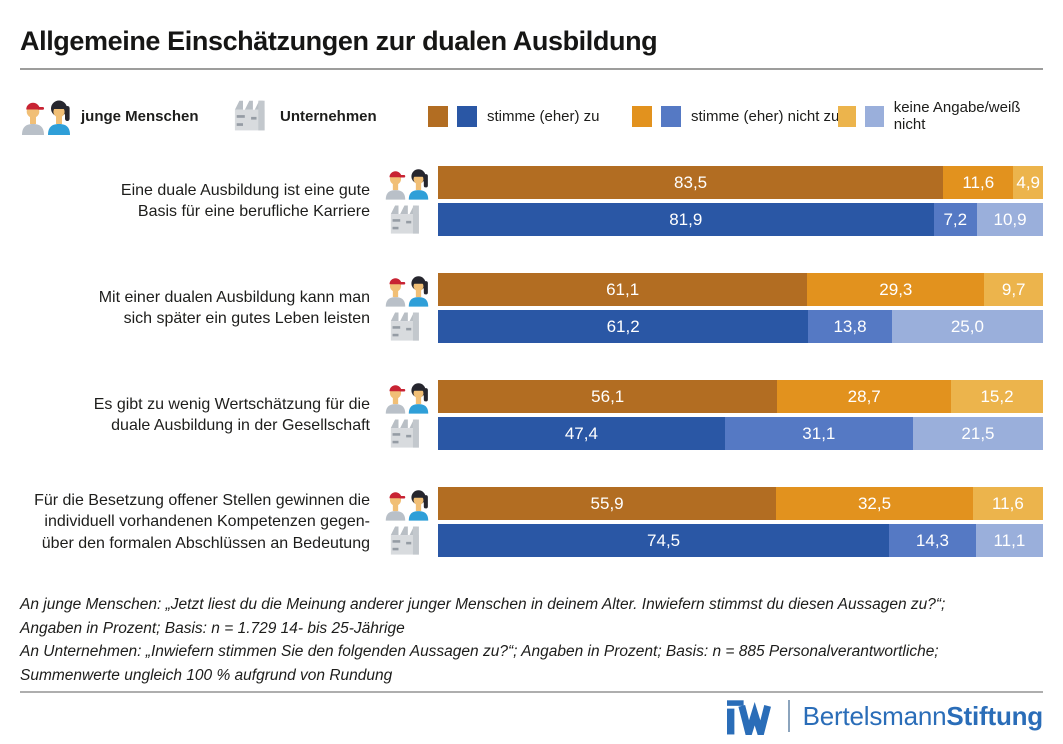 The width and height of the screenshot is (1063, 744). I want to click on bar-value-label: 10,9, so click(1010, 219).